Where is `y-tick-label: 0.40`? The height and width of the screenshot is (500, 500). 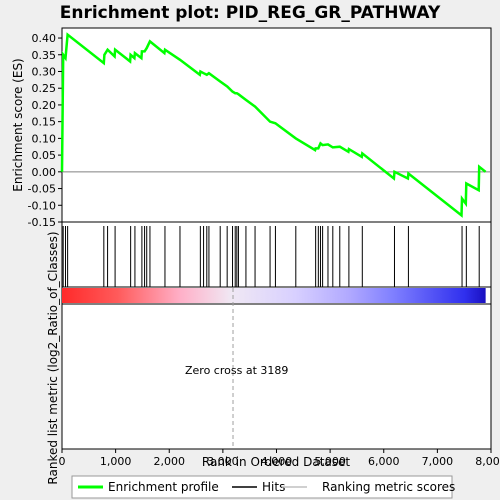
y-tick-label: 0.40 is located at coordinates (44, 38).